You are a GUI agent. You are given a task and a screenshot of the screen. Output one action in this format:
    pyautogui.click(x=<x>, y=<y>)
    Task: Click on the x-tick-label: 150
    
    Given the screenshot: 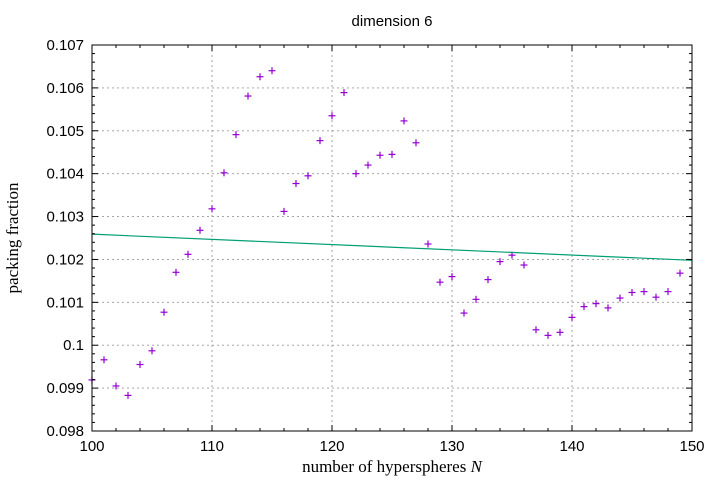 What is the action you would take?
    pyautogui.click(x=691, y=446)
    